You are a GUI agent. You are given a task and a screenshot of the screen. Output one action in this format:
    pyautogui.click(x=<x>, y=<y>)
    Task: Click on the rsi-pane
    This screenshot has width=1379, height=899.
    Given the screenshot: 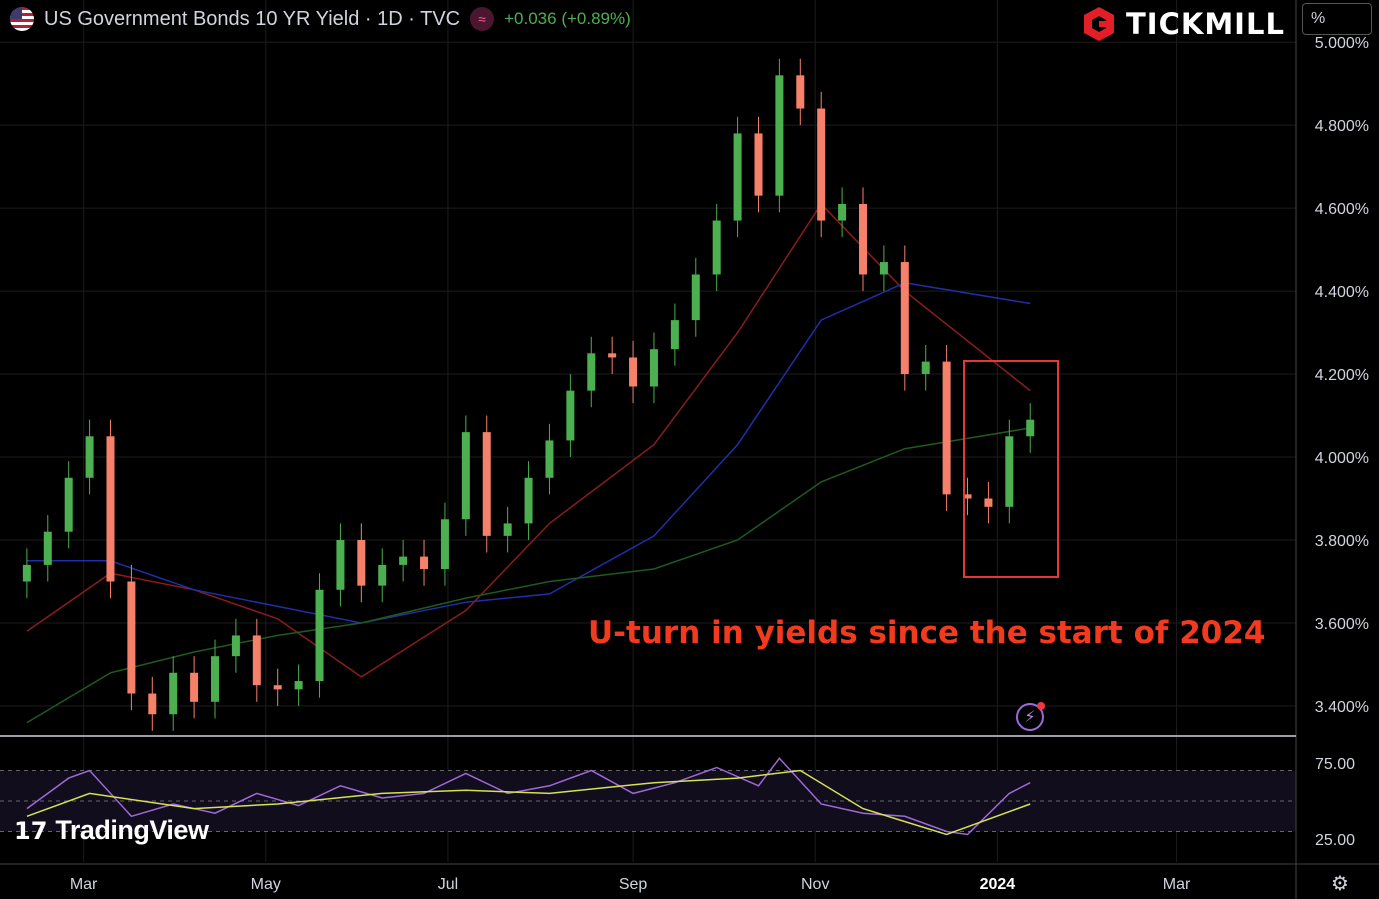 What is the action you would take?
    pyautogui.click(x=648, y=796)
    